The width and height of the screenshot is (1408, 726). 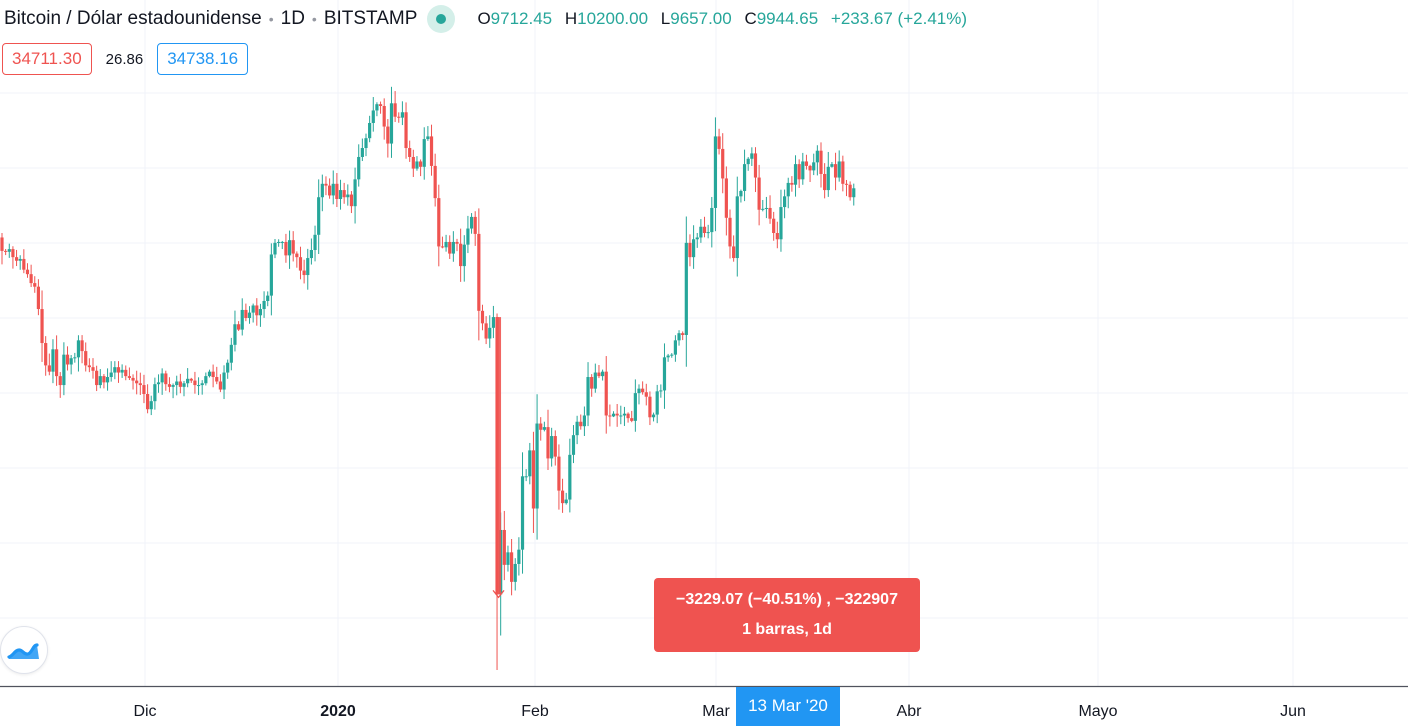 What do you see at coordinates (535, 711) in the screenshot?
I see `time-axis-tick-label: Feb` at bounding box center [535, 711].